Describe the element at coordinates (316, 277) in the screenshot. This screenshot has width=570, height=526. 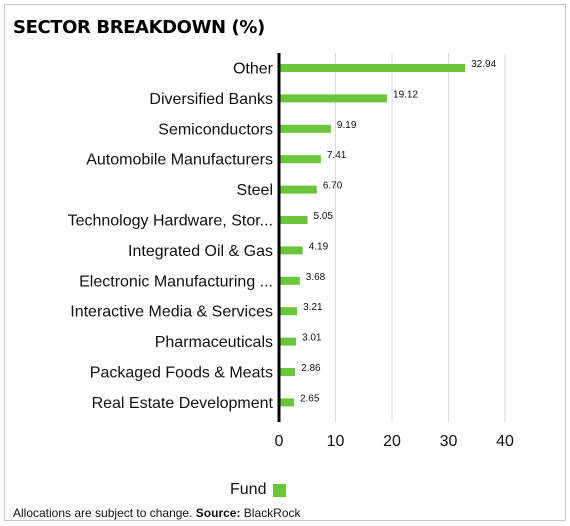
I see `value-label: 3.68` at that location.